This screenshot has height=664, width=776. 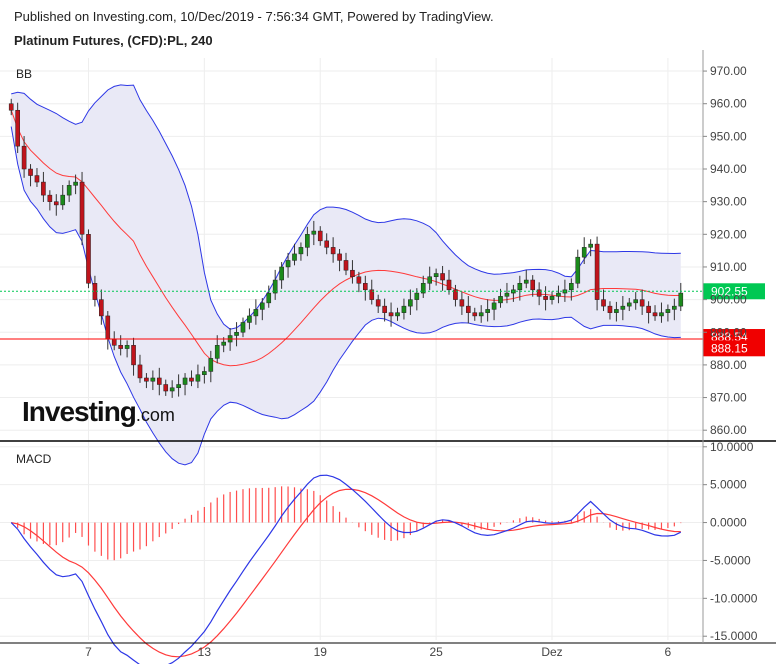 What do you see at coordinates (728, 430) in the screenshot?
I see `price-tick-label: 860.00` at bounding box center [728, 430].